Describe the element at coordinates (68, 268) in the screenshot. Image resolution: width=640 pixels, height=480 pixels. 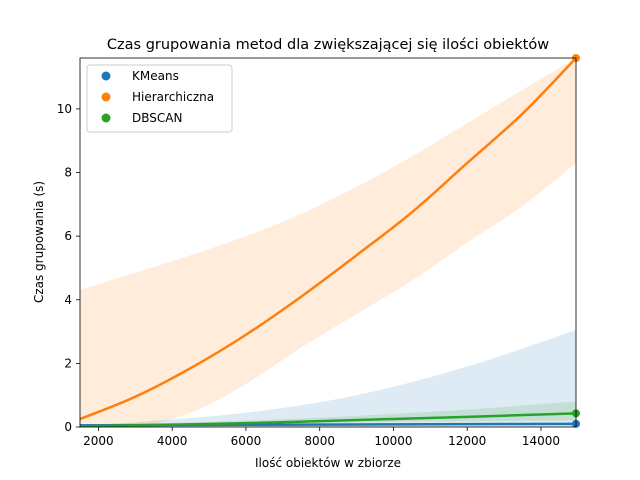
I see `y-axis-ticks: 0 2 4 6 8 10` at that location.